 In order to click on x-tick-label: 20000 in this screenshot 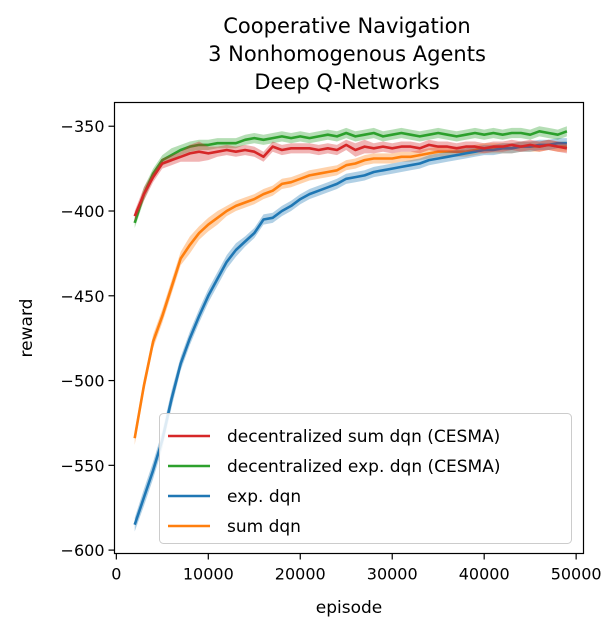, I will do `click(300, 574)`.